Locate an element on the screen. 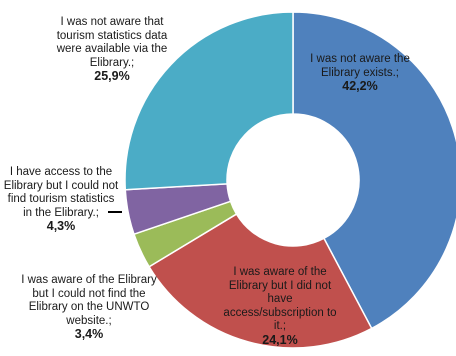  slice-value-label: 24,1% is located at coordinates (280, 339).